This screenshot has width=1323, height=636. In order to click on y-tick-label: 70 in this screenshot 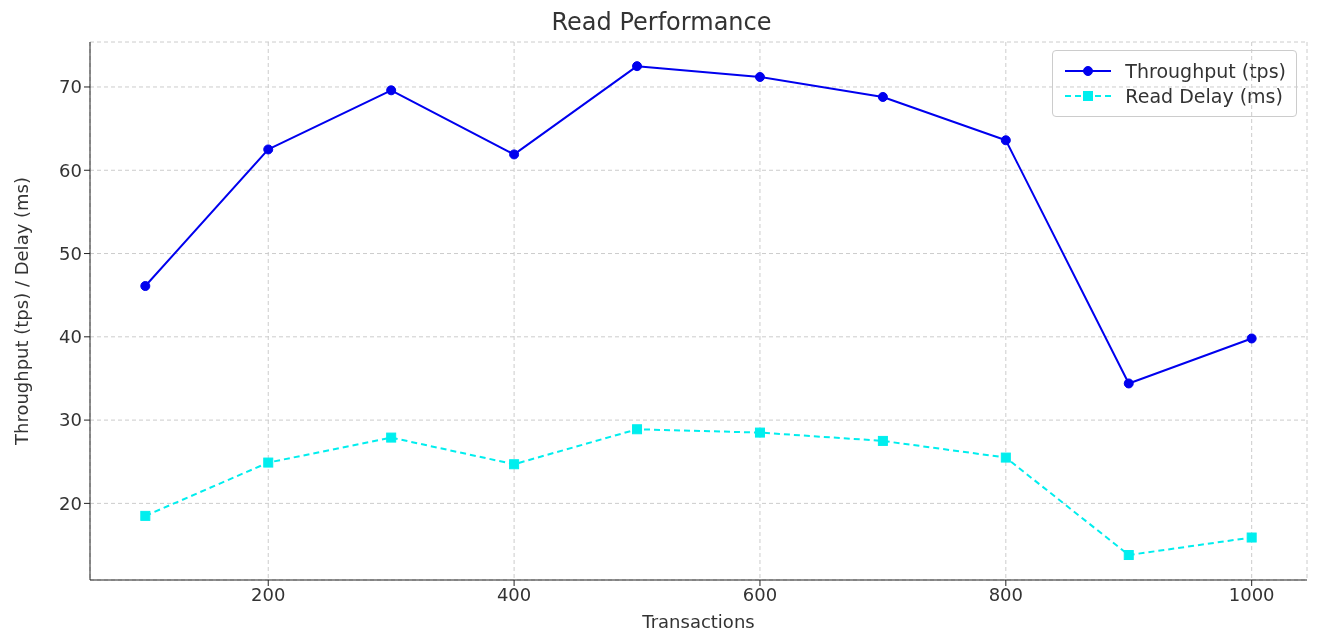, I will do `click(70, 87)`.